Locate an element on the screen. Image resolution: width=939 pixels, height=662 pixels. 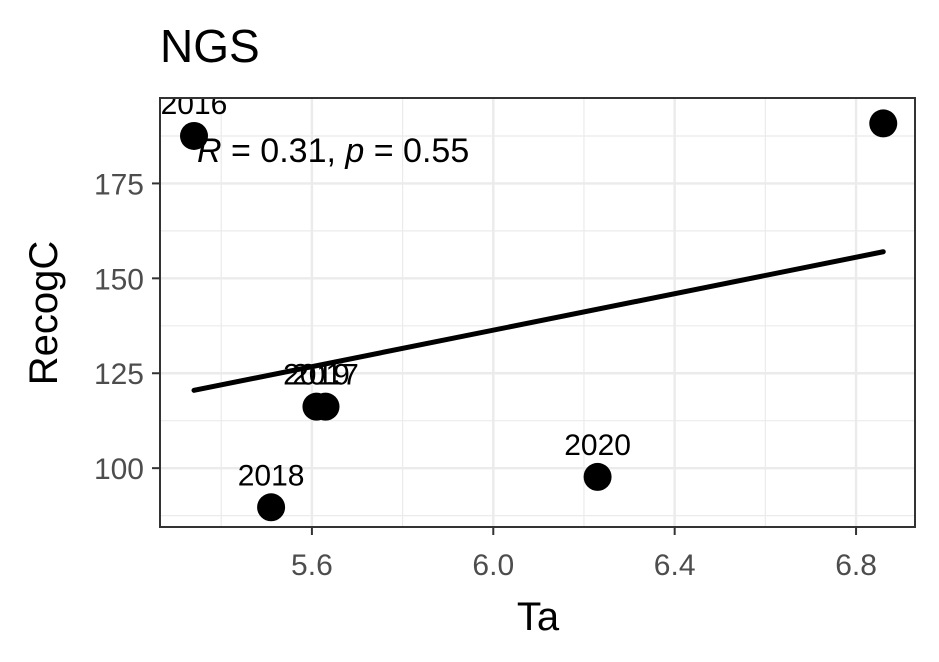
x-tick-label: 6.0 is located at coordinates (493, 565).